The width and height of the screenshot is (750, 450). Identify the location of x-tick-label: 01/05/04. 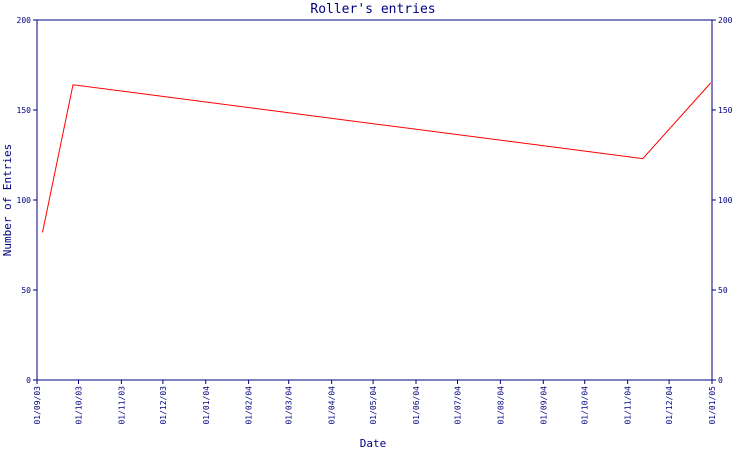
(373, 405).